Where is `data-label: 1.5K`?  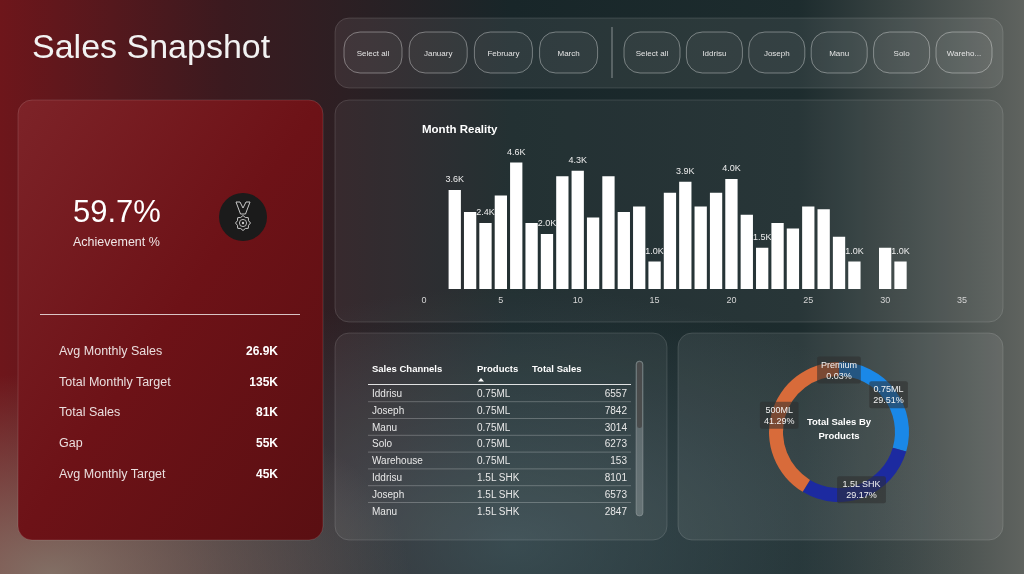 data-label: 1.5K is located at coordinates (762, 236).